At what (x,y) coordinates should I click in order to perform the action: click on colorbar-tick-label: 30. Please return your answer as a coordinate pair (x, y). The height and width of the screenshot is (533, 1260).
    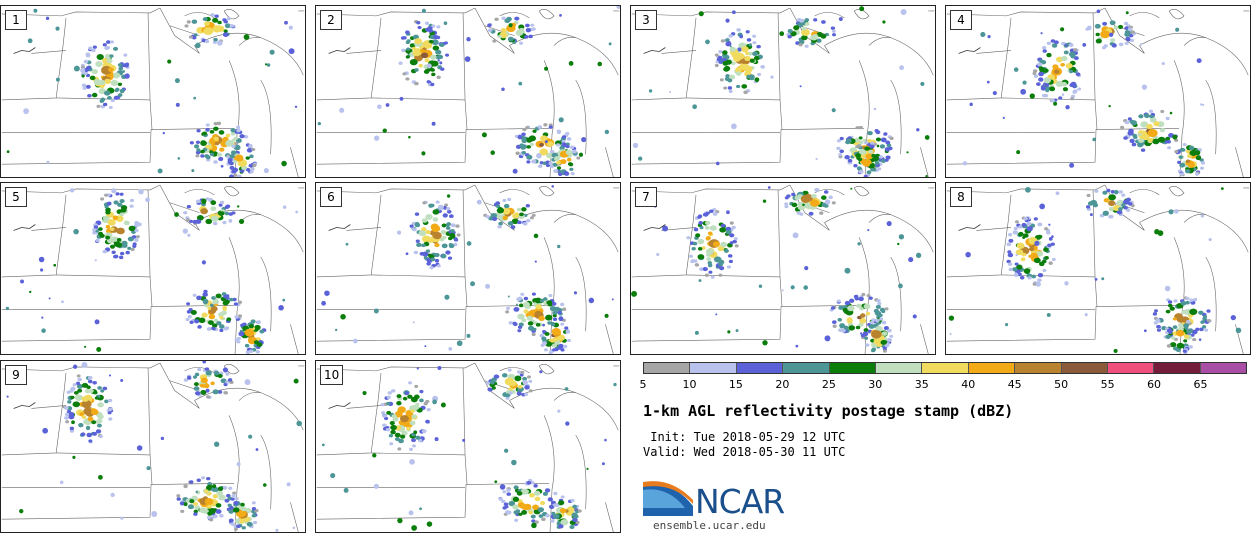
    Looking at the image, I should click on (875, 384).